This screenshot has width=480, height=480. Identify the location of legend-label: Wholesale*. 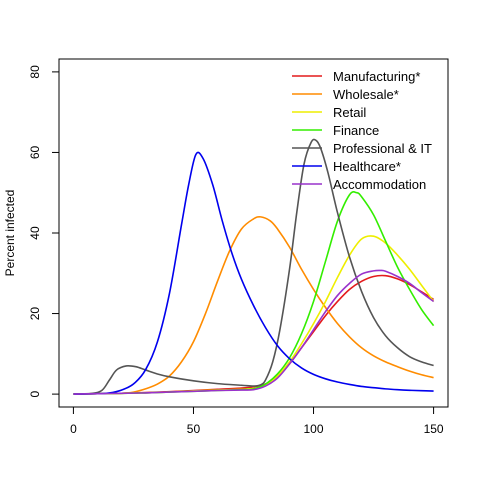
(366, 94).